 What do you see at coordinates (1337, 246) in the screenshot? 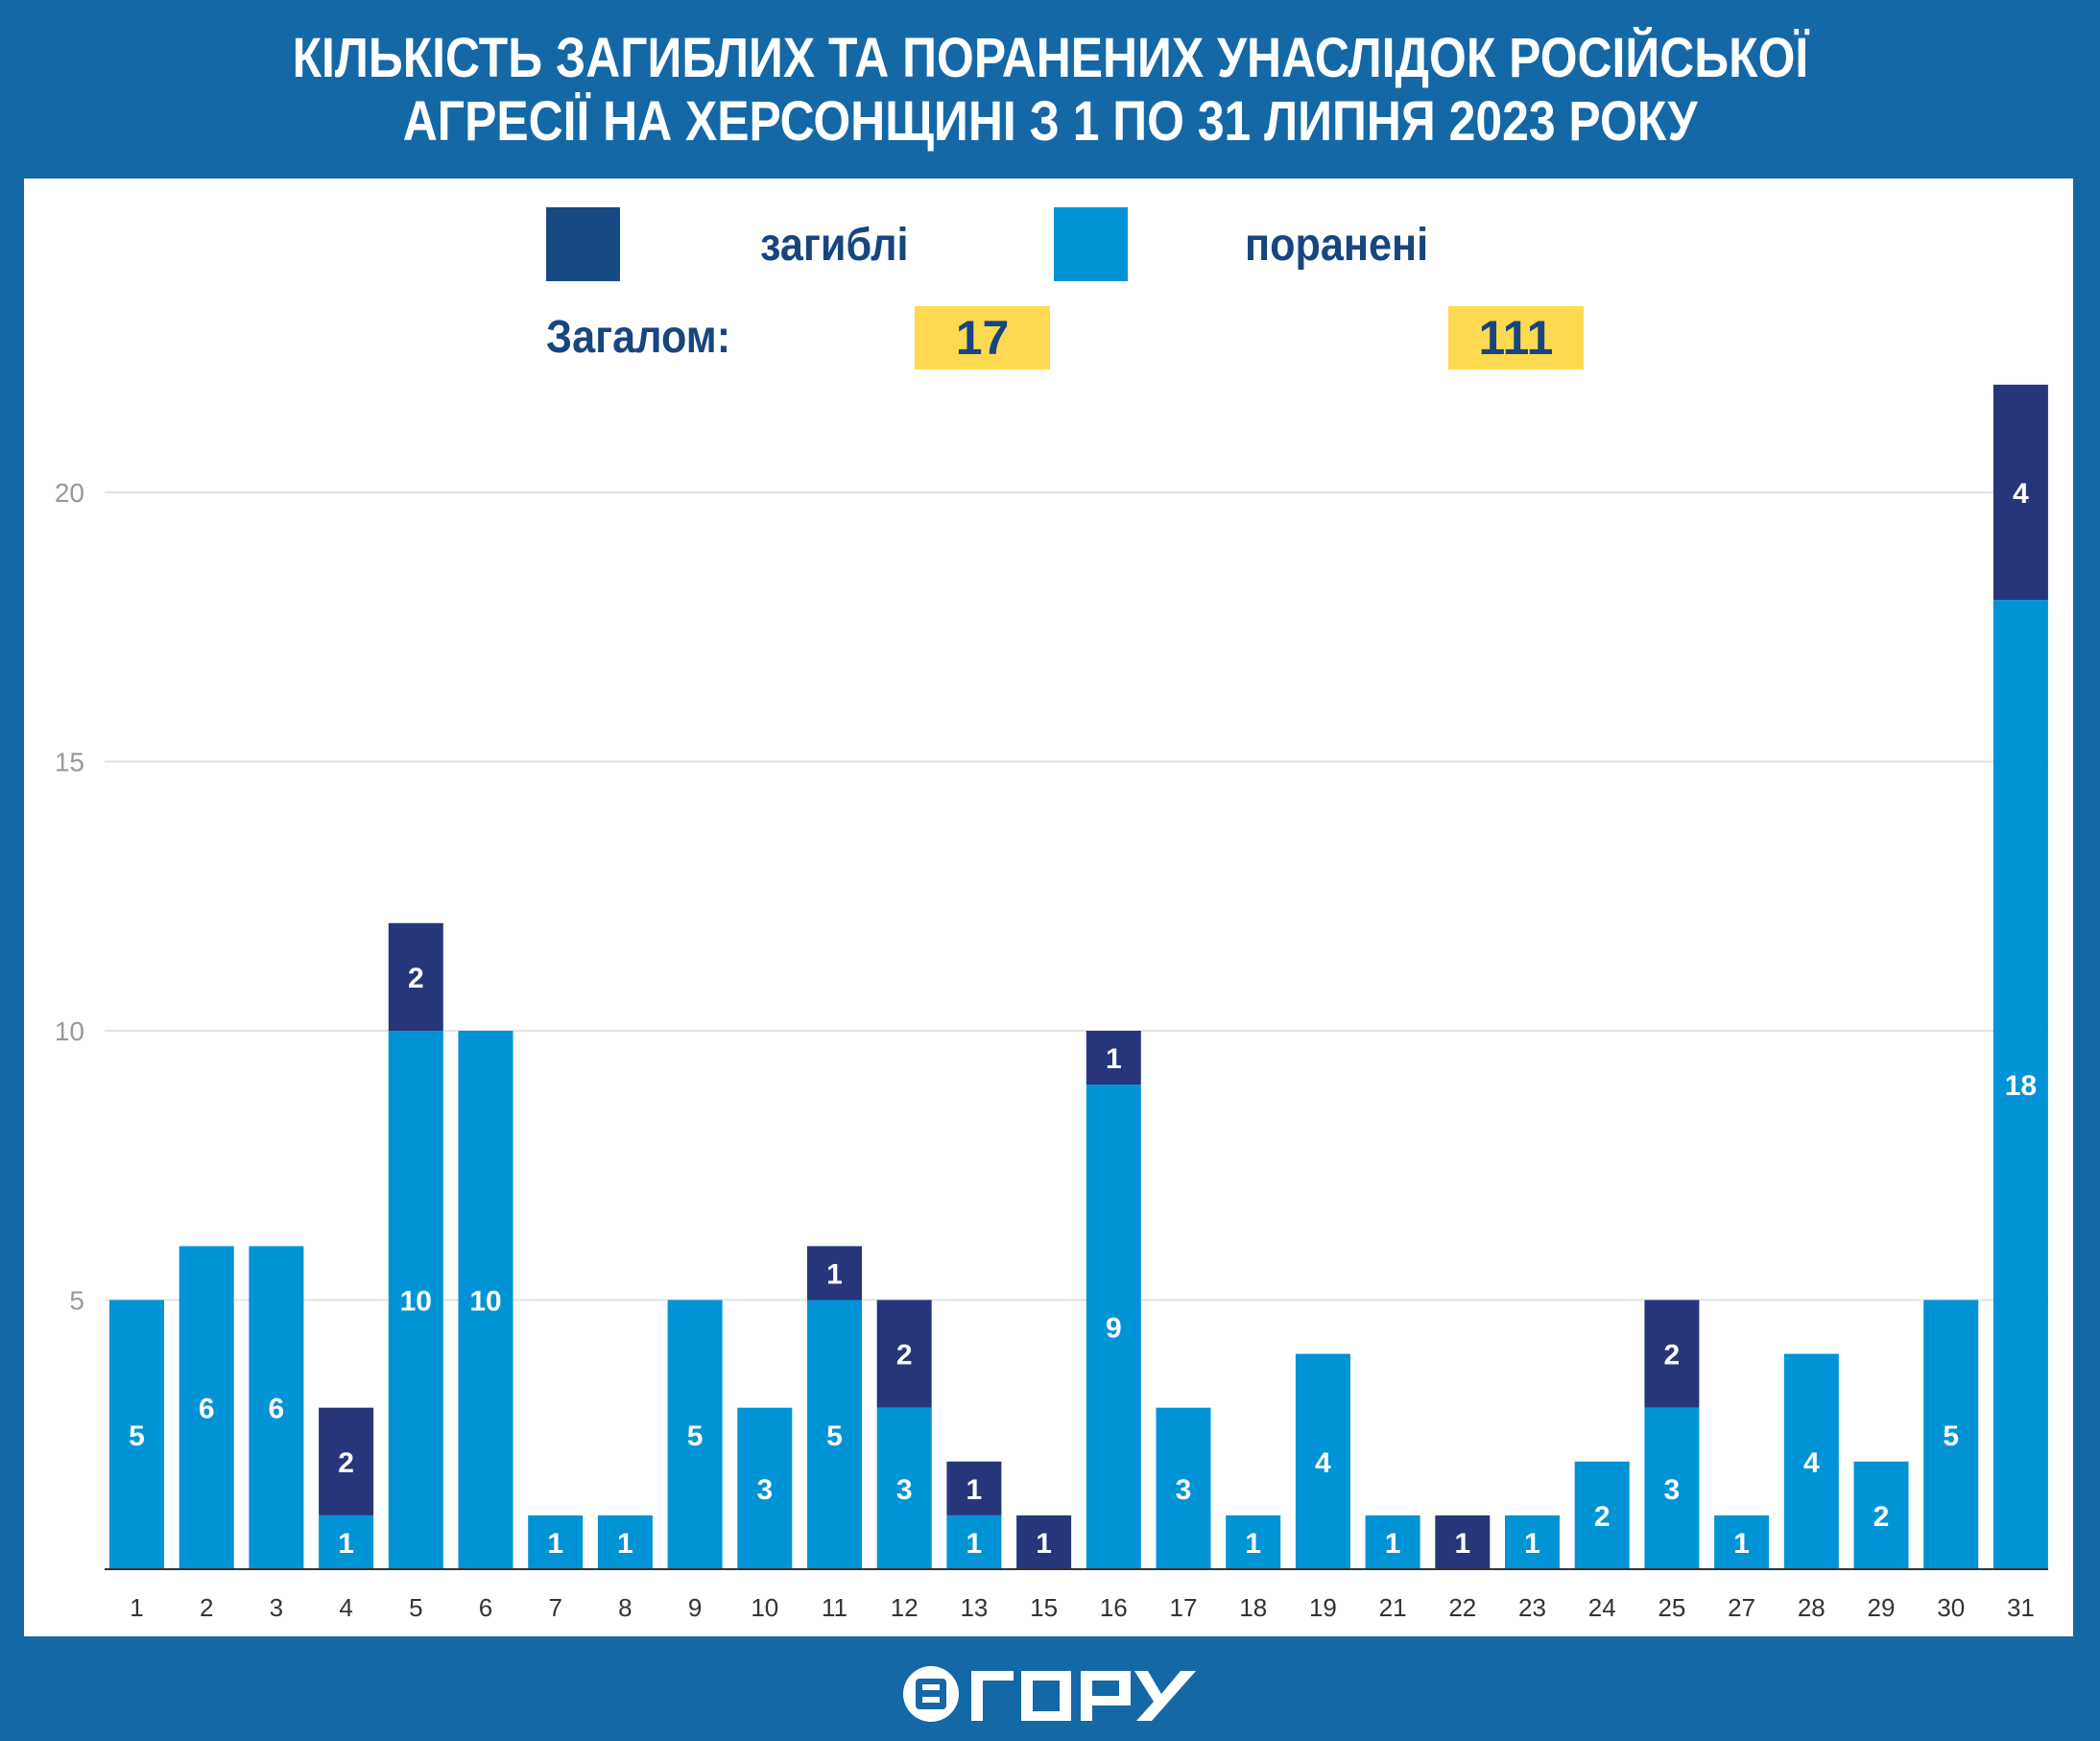
I see `legend-label-injured: поранені` at bounding box center [1337, 246].